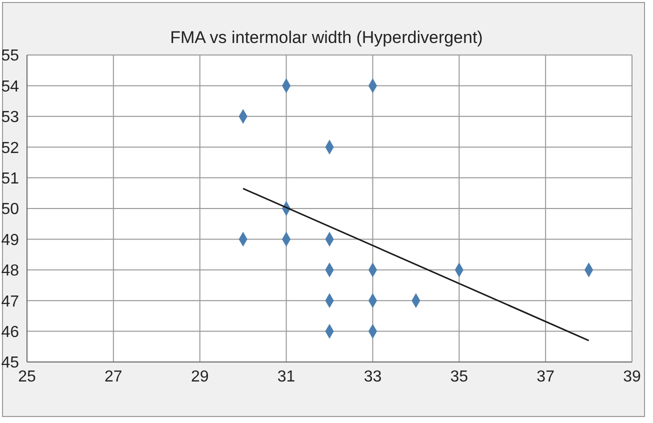  What do you see at coordinates (545, 377) in the screenshot?
I see `x-tick-label: 37` at bounding box center [545, 377].